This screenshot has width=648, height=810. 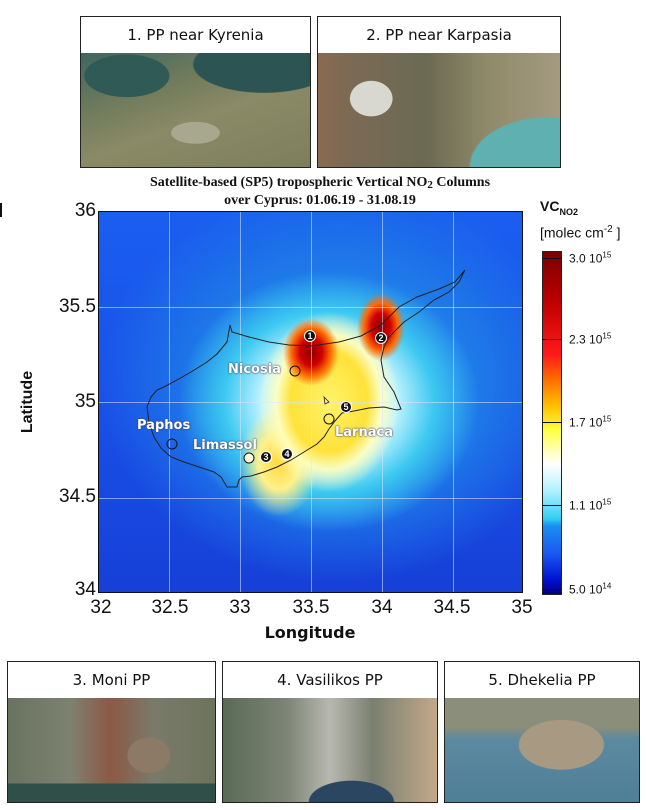 I want to click on photo-dhekelia-pp: 5. Dhekelia PP, so click(x=542, y=732).